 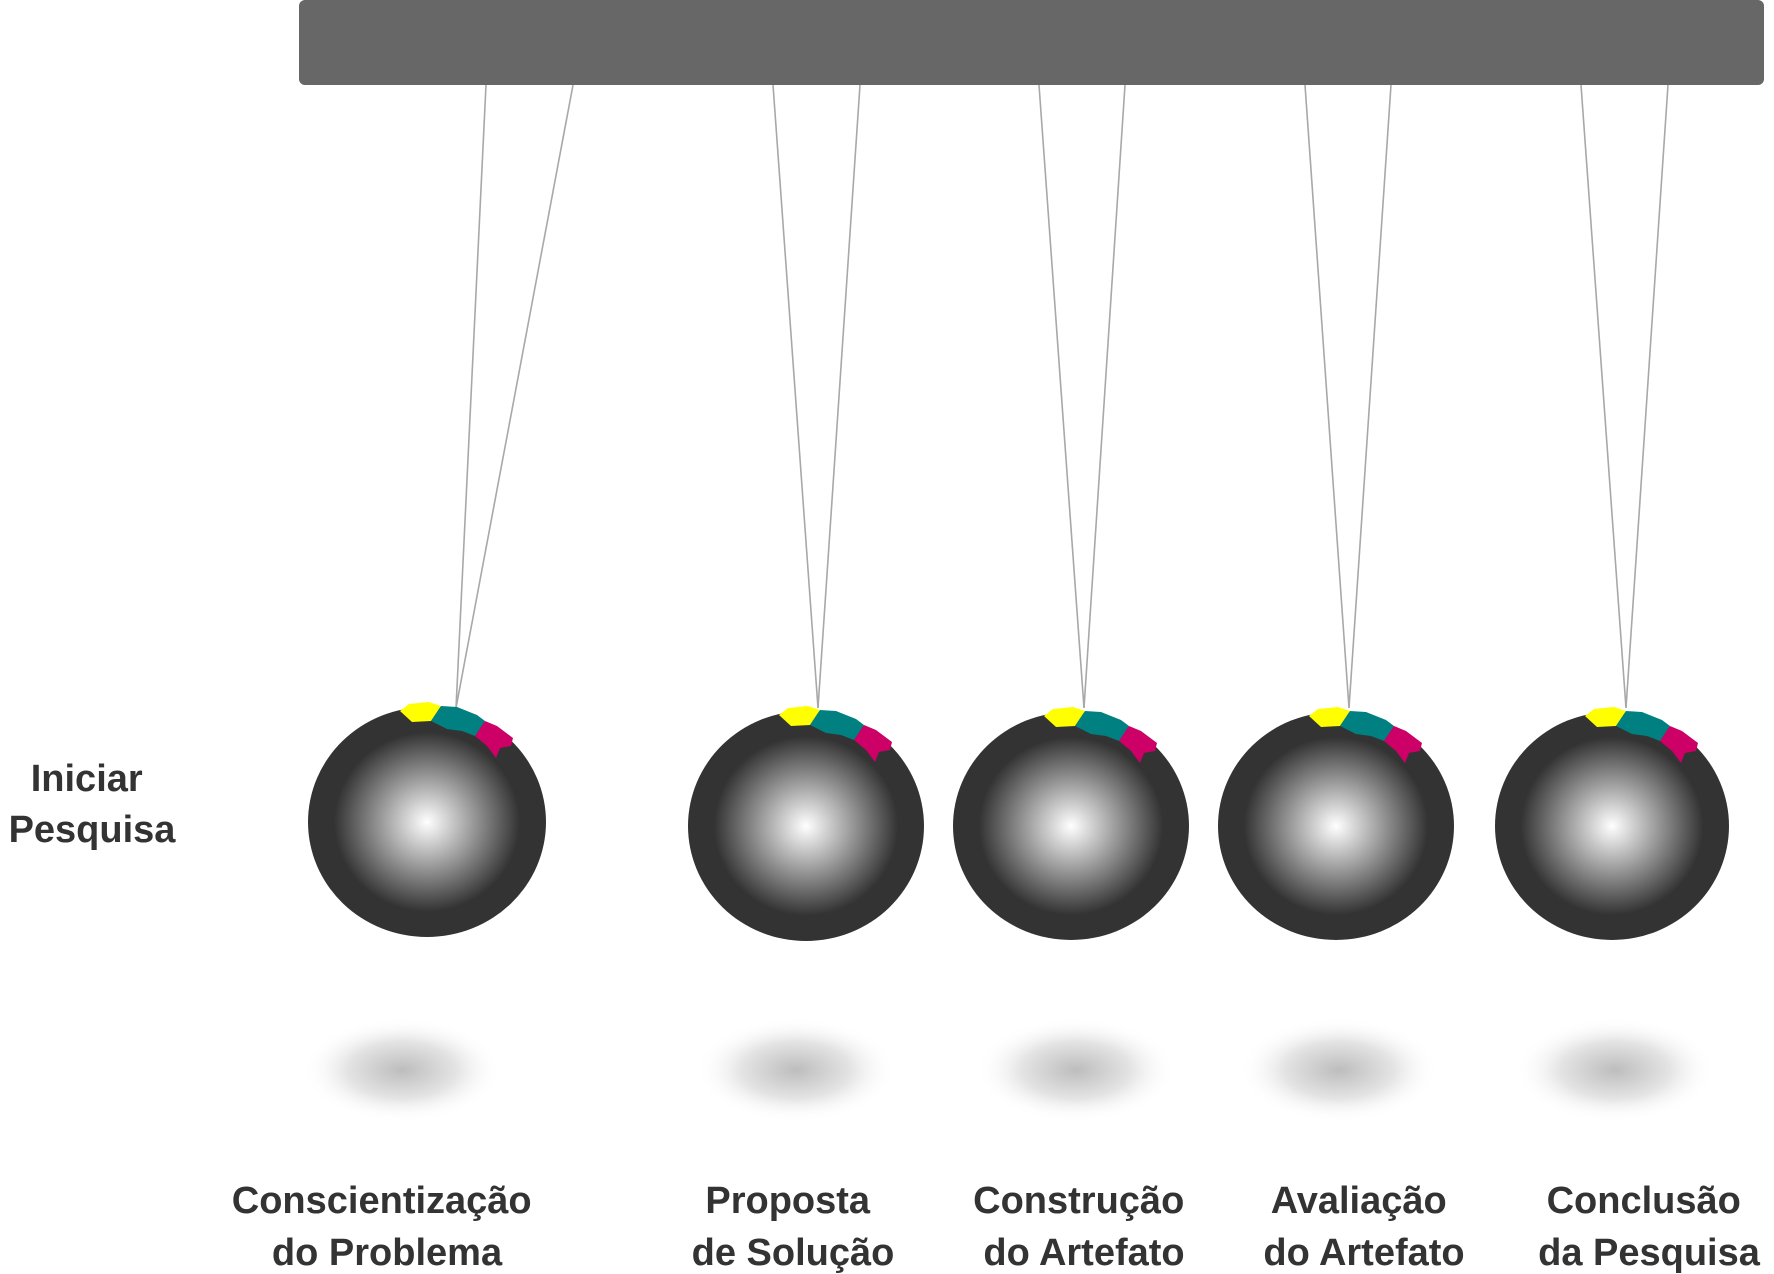 What do you see at coordinates (1078, 1201) in the screenshot?
I see `stage-label-line1: Construção` at bounding box center [1078, 1201].